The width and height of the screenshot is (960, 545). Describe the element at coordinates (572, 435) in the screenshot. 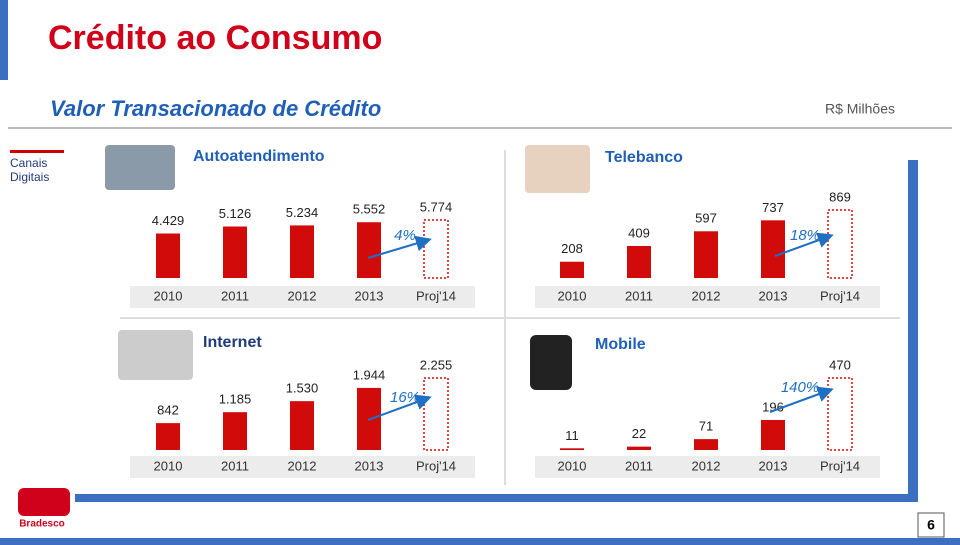

I see `value-label: 11` at that location.